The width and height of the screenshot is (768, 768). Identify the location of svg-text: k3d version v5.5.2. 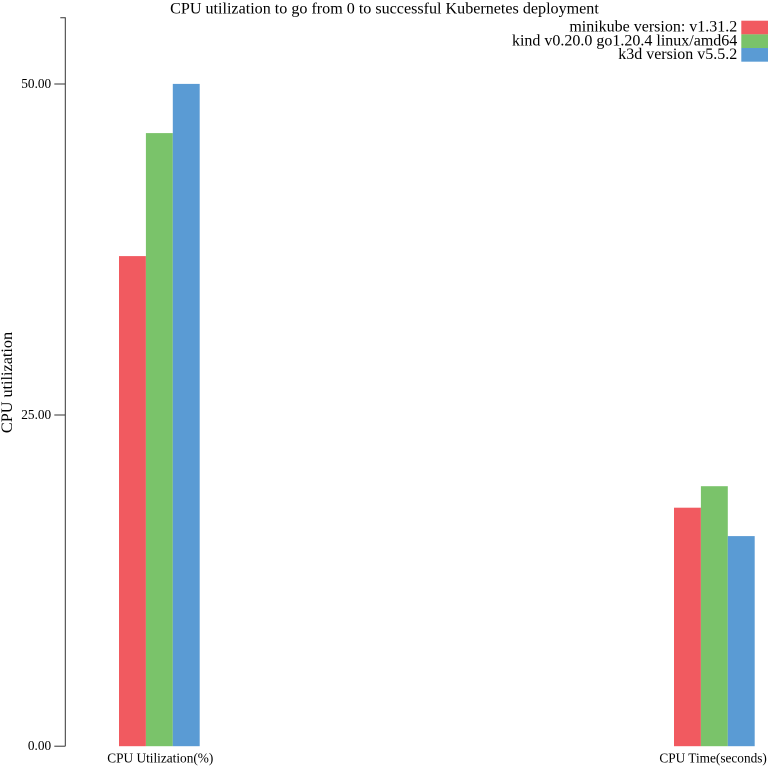
(677, 54).